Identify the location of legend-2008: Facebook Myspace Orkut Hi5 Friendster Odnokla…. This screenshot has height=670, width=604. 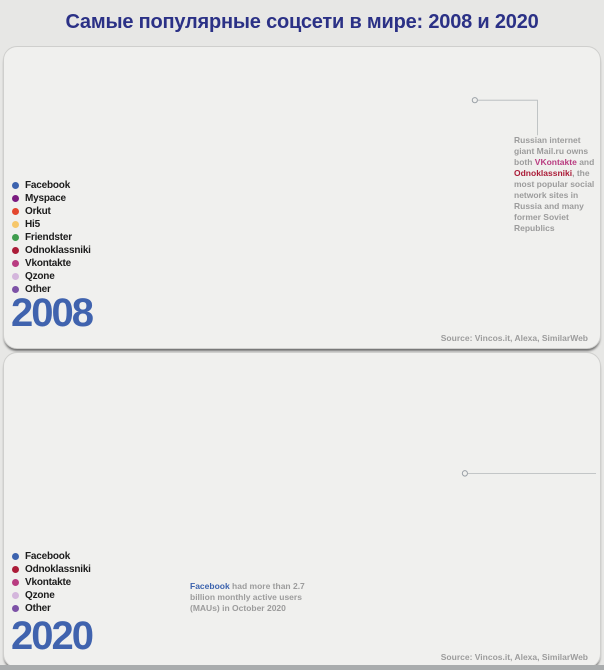
(51, 237).